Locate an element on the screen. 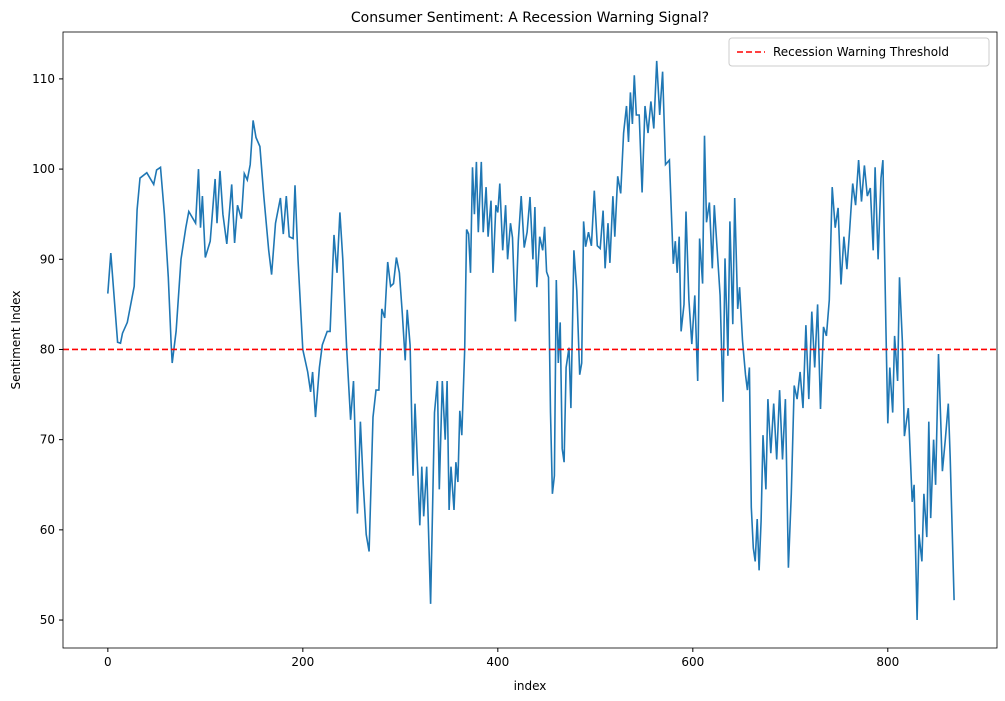  legend-label: Recession Warning Threshold is located at coordinates (861, 52).